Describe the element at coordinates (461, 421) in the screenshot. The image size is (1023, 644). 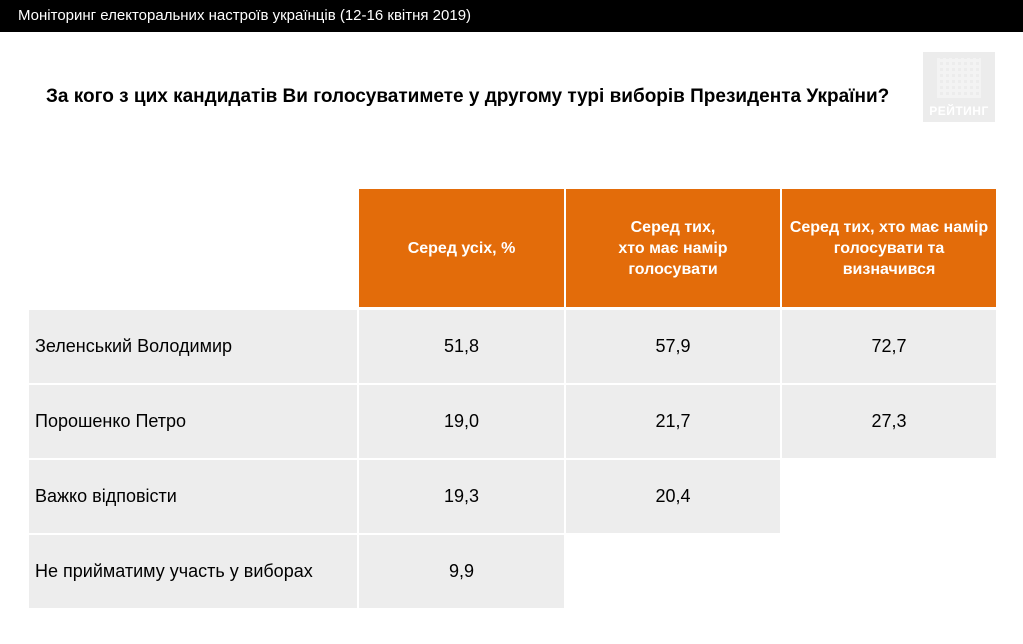
I see `cell-poroshenko-all: 19,0` at that location.